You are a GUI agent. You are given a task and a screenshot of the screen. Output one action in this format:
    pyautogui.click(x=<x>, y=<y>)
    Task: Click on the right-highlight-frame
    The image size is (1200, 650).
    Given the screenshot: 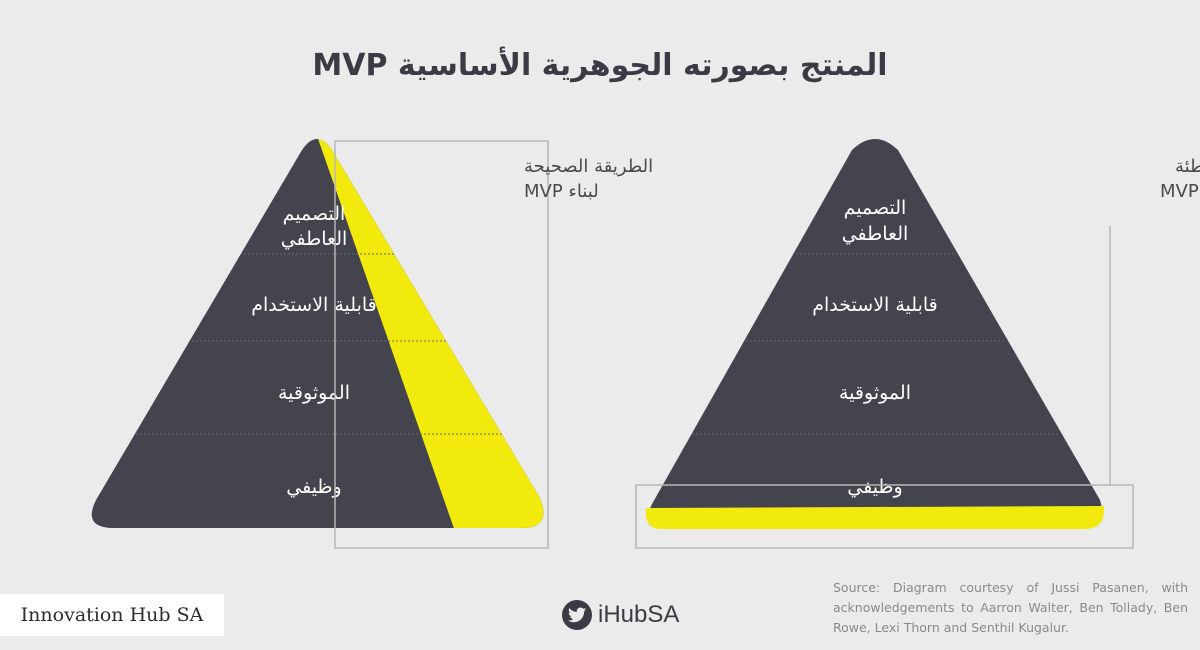 What is the action you would take?
    pyautogui.click(x=884, y=516)
    